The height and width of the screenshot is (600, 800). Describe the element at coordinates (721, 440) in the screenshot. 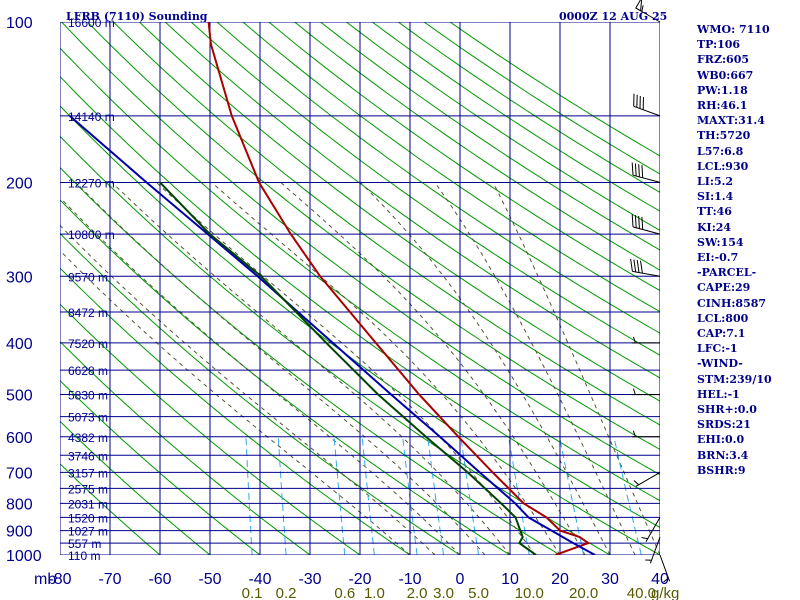

I see `index-line: EHI:0.0` at that location.